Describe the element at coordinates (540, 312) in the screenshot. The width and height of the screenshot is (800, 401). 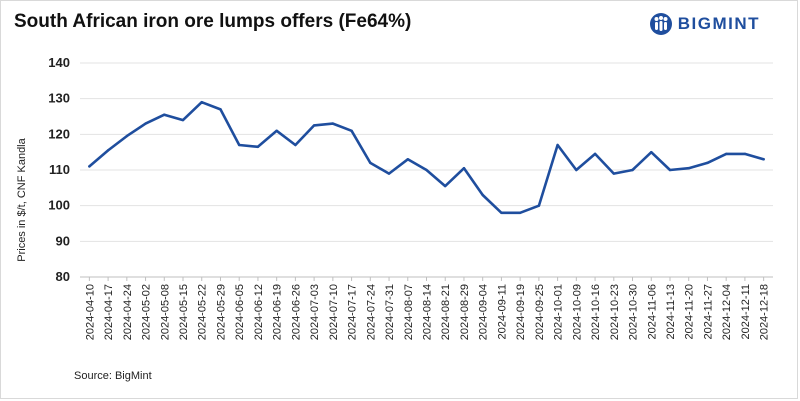
I see `x-tick-label: 2024-09-25` at that location.